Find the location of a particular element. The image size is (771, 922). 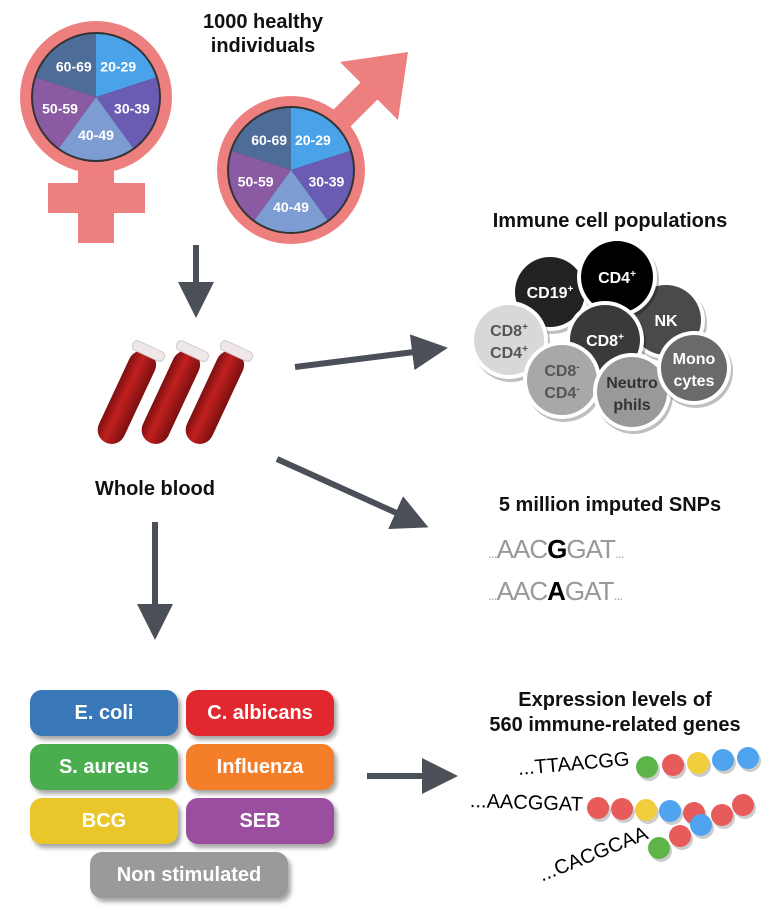

cell-label: Neutro is located at coordinates (632, 383).